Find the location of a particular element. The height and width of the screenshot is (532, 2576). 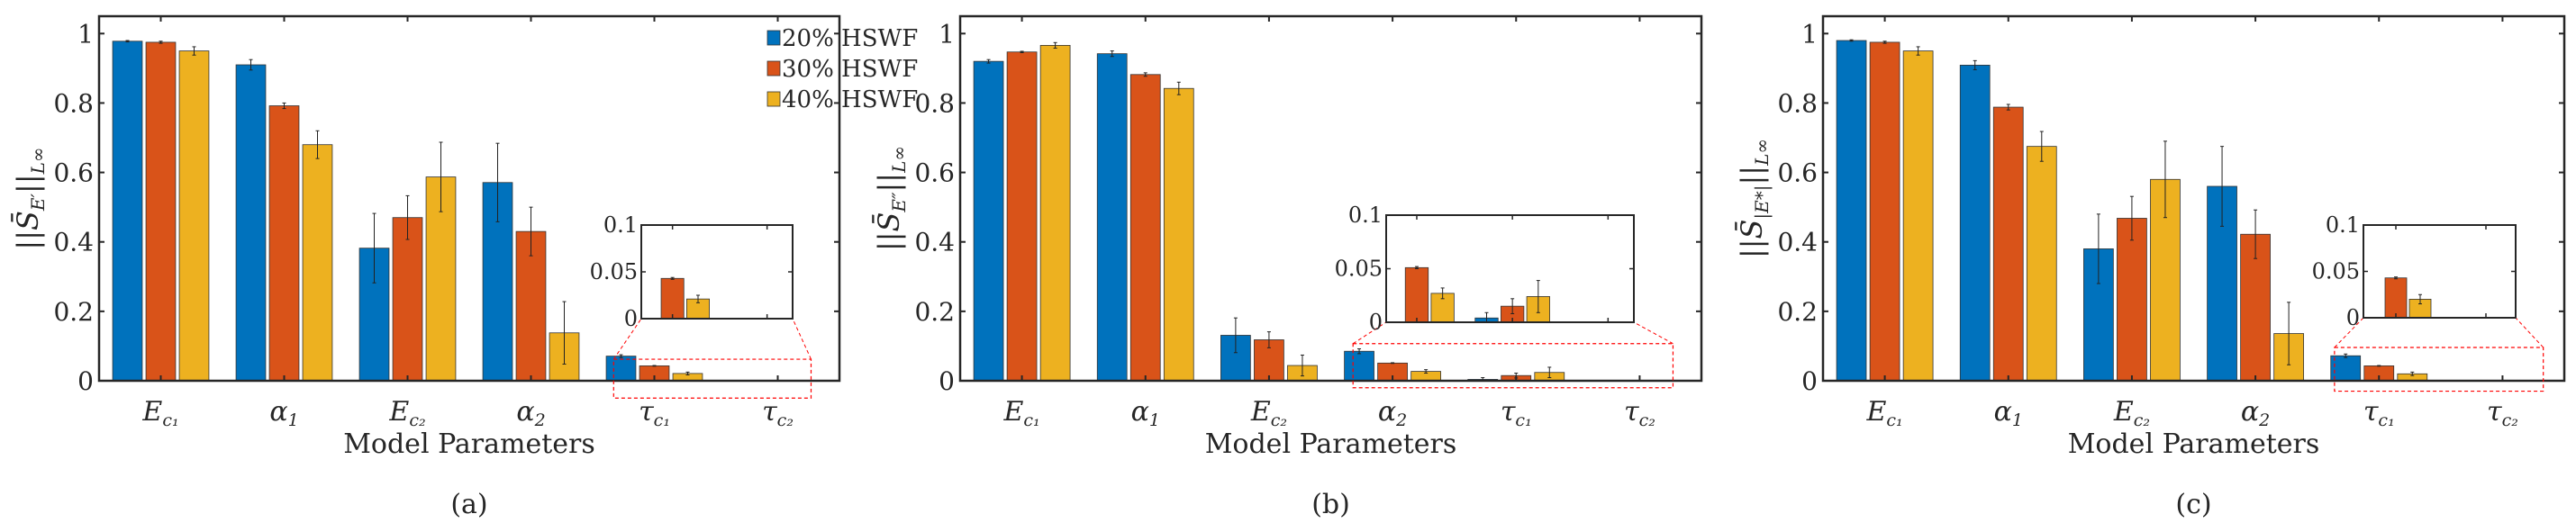

panel-caption-text: (b) is located at coordinates (1330, 505).